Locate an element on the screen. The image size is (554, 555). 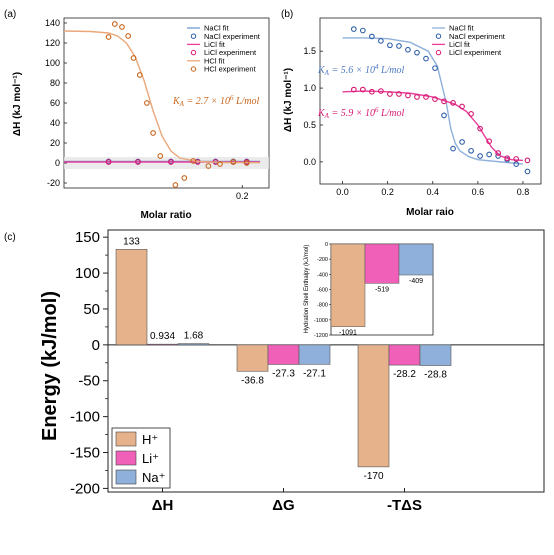
x-tick-label: 0.8 is located at coordinates (523, 192).